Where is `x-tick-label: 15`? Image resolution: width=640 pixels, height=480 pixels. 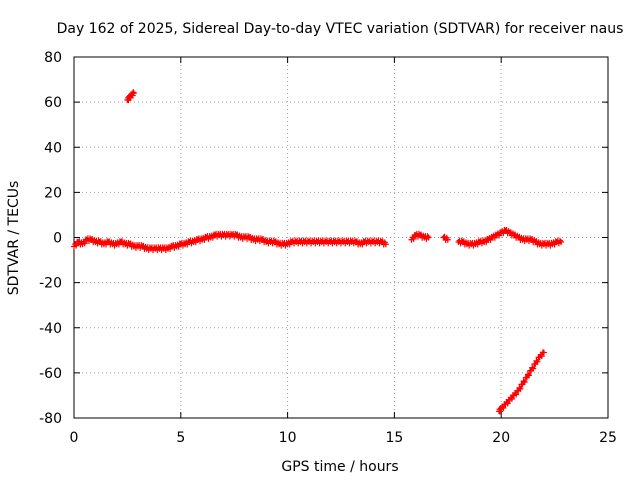 x-tick-label: 15 is located at coordinates (394, 438).